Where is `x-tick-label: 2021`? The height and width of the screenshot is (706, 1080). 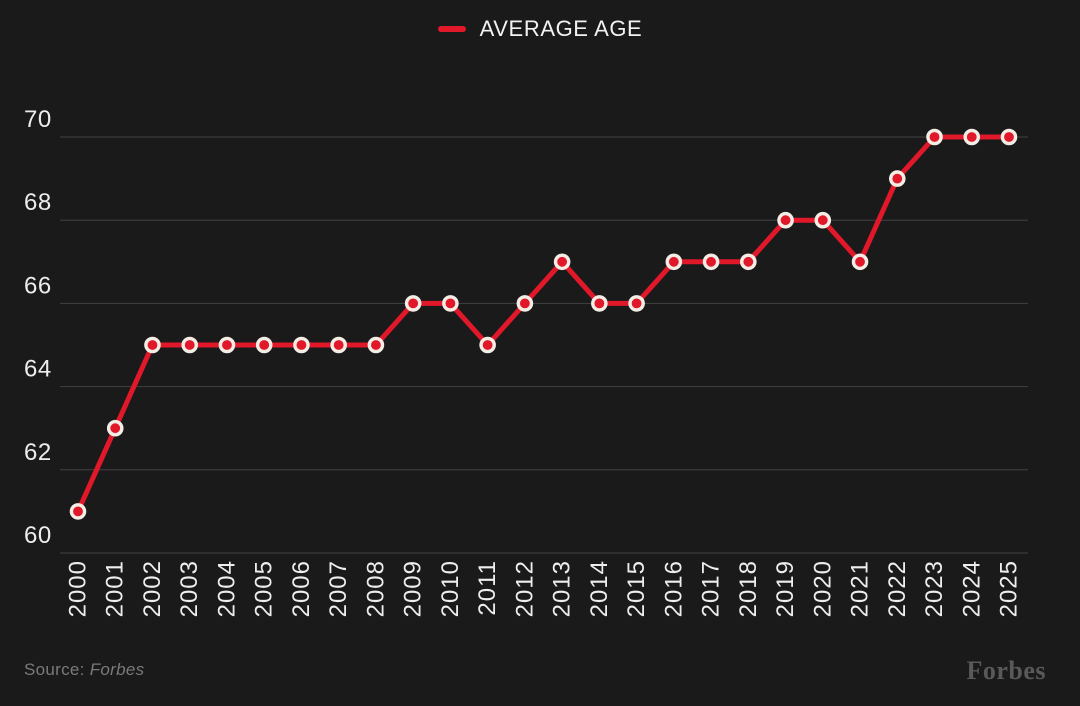
x-tick-label: 2021 is located at coordinates (860, 588).